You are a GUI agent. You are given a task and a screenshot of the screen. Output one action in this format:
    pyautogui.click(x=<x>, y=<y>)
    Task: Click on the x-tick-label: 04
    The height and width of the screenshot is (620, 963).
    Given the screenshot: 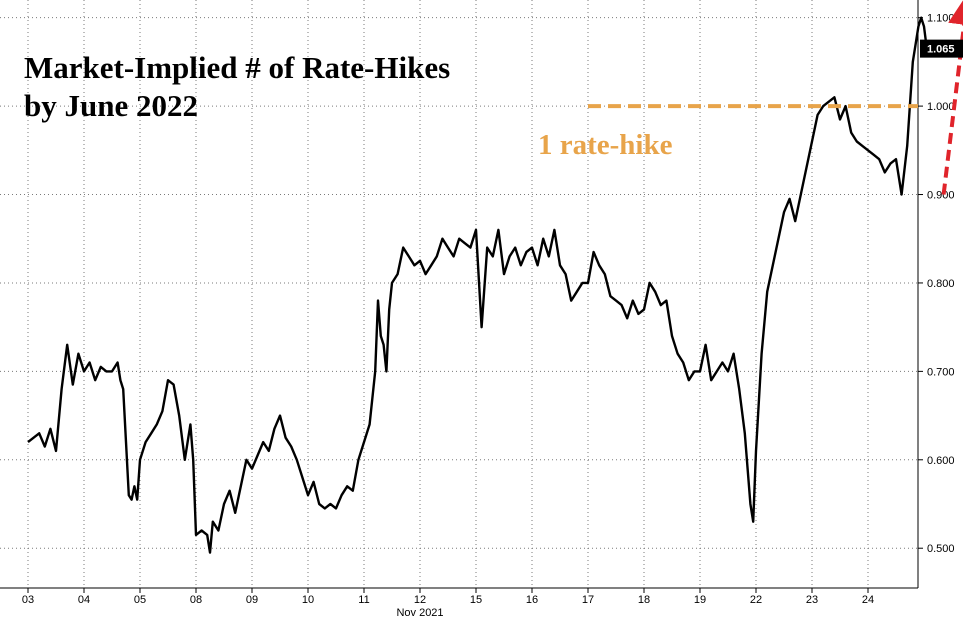 What is the action you would take?
    pyautogui.click(x=84, y=600)
    